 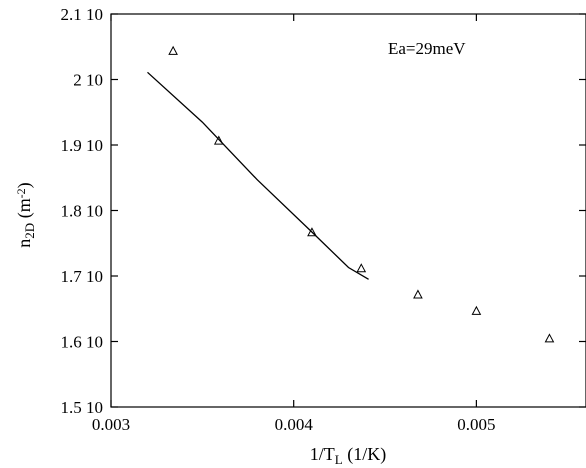 What do you see at coordinates (88, 80) in the screenshot?
I see `y-tick-label: 2 10` at bounding box center [88, 80].